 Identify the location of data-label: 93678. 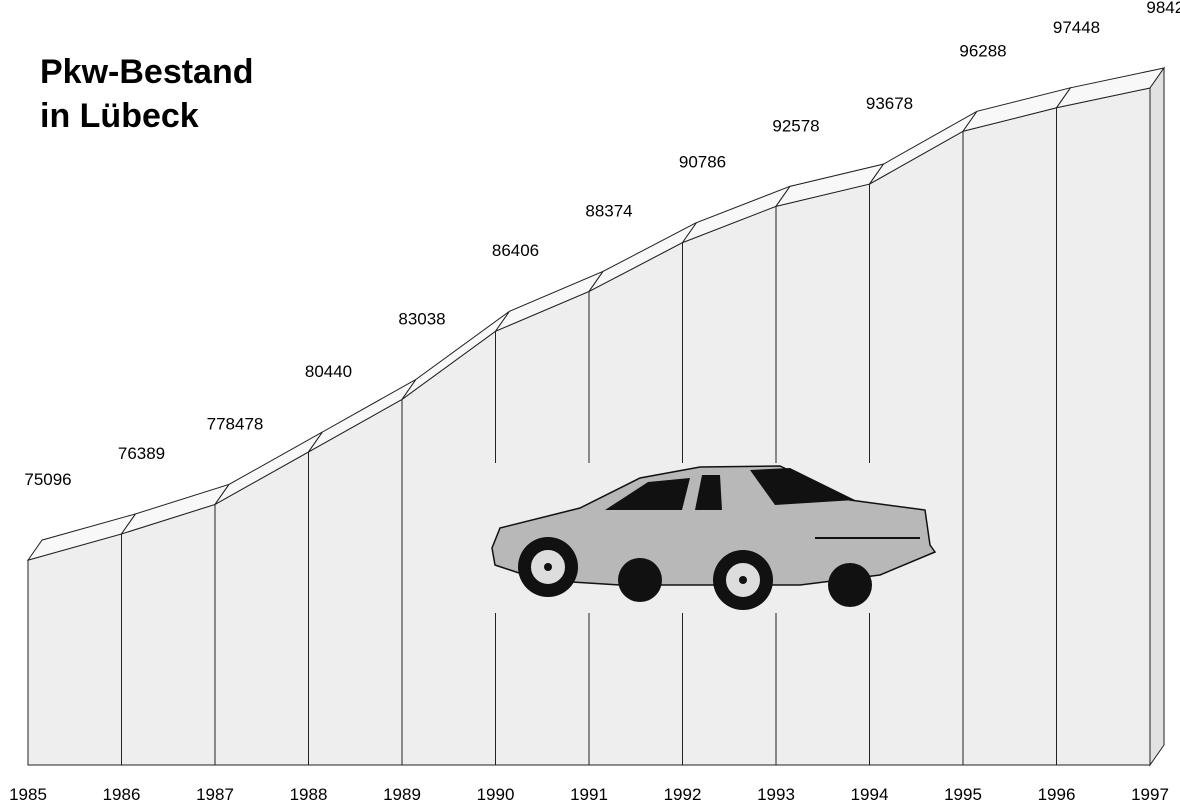
(889, 103).